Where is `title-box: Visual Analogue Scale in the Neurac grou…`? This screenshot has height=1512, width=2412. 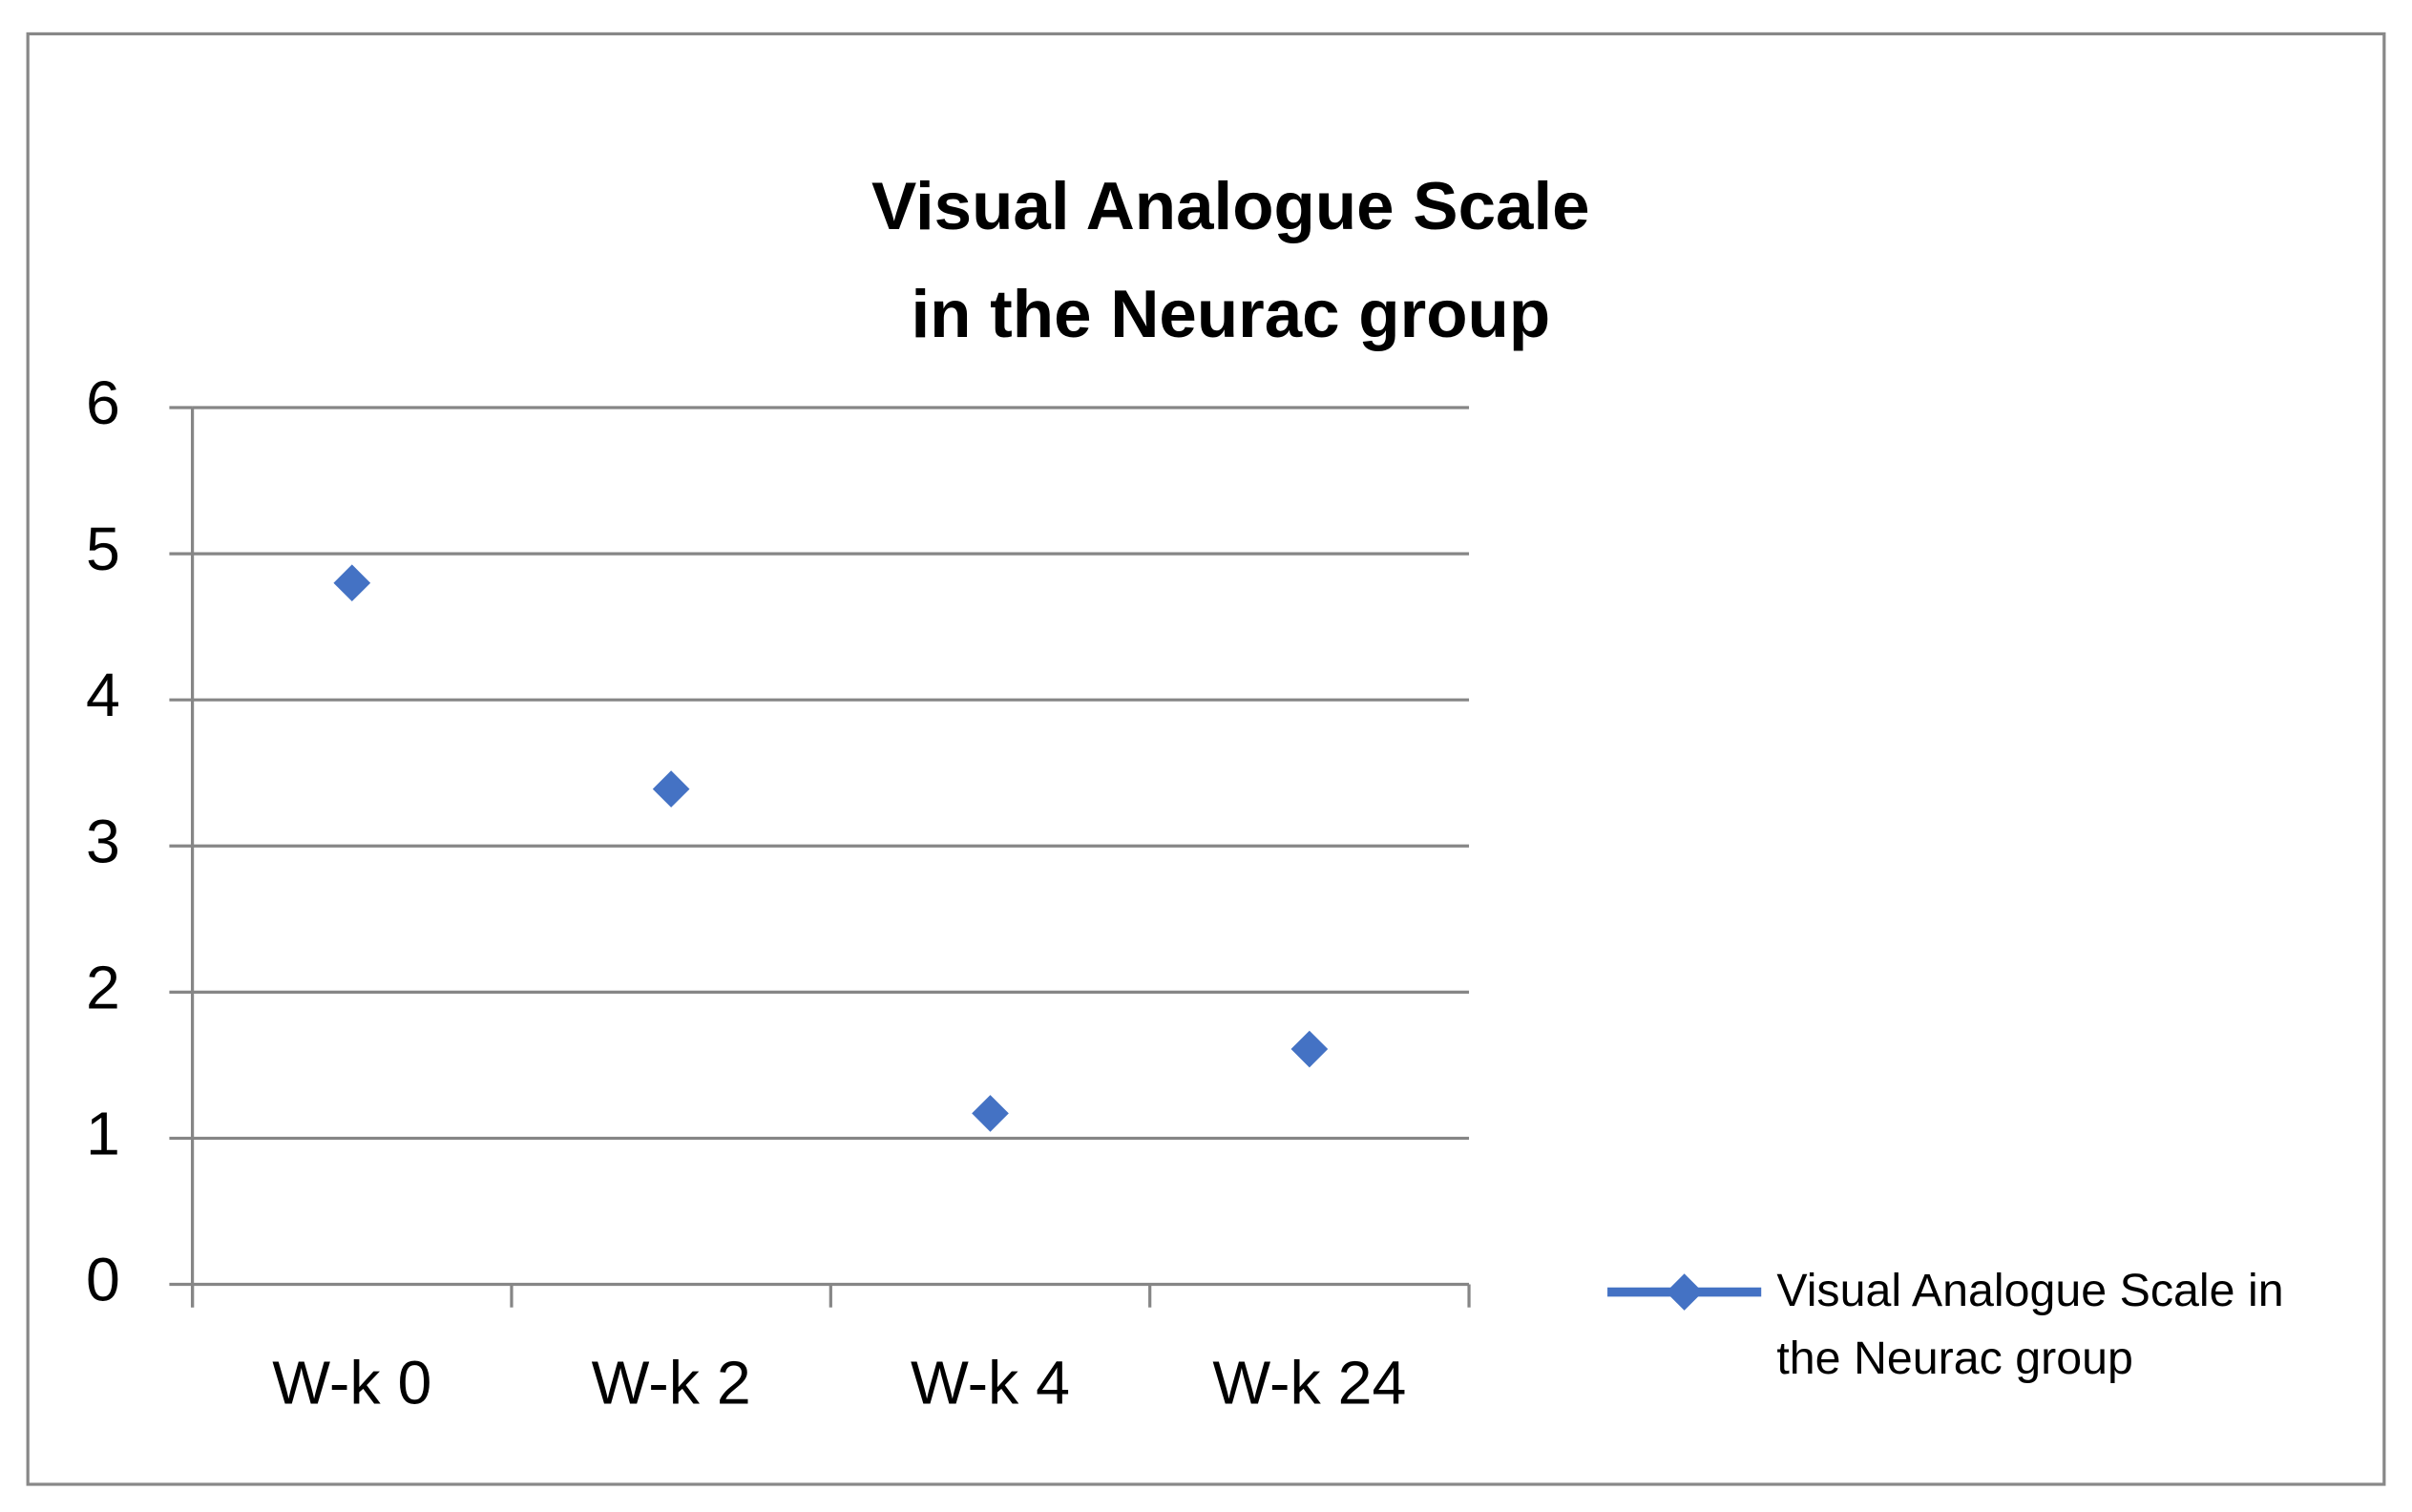 title-box: Visual Analogue Scale in the Neurac grou… is located at coordinates (1230, 261).